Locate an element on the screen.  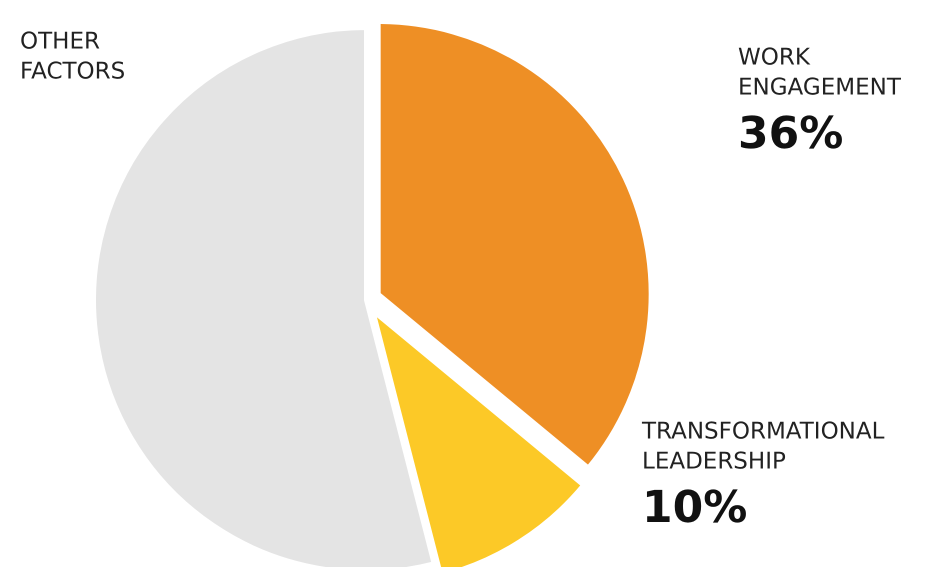
slice-label: TRANSFORMATIONAL LEADERSHIP is located at coordinates (763, 446).